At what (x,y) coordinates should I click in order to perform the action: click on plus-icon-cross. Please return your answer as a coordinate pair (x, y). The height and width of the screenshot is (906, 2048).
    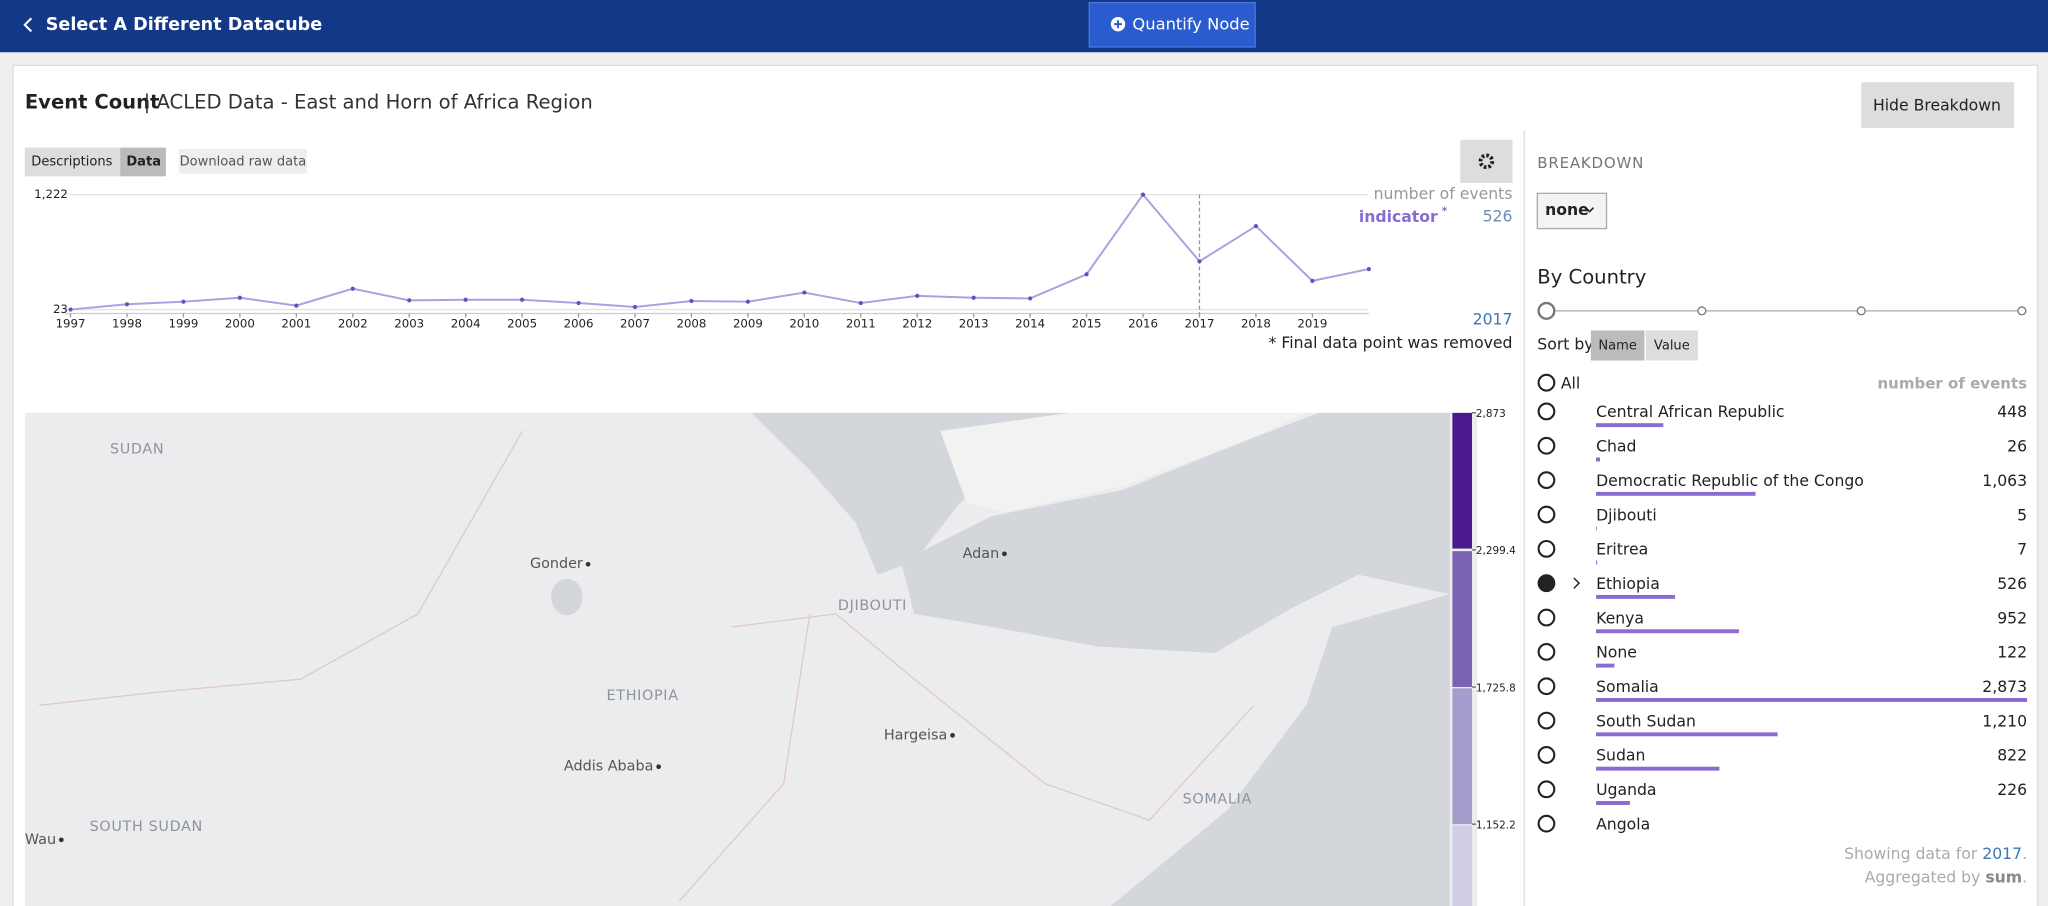
    Looking at the image, I should click on (1118, 24).